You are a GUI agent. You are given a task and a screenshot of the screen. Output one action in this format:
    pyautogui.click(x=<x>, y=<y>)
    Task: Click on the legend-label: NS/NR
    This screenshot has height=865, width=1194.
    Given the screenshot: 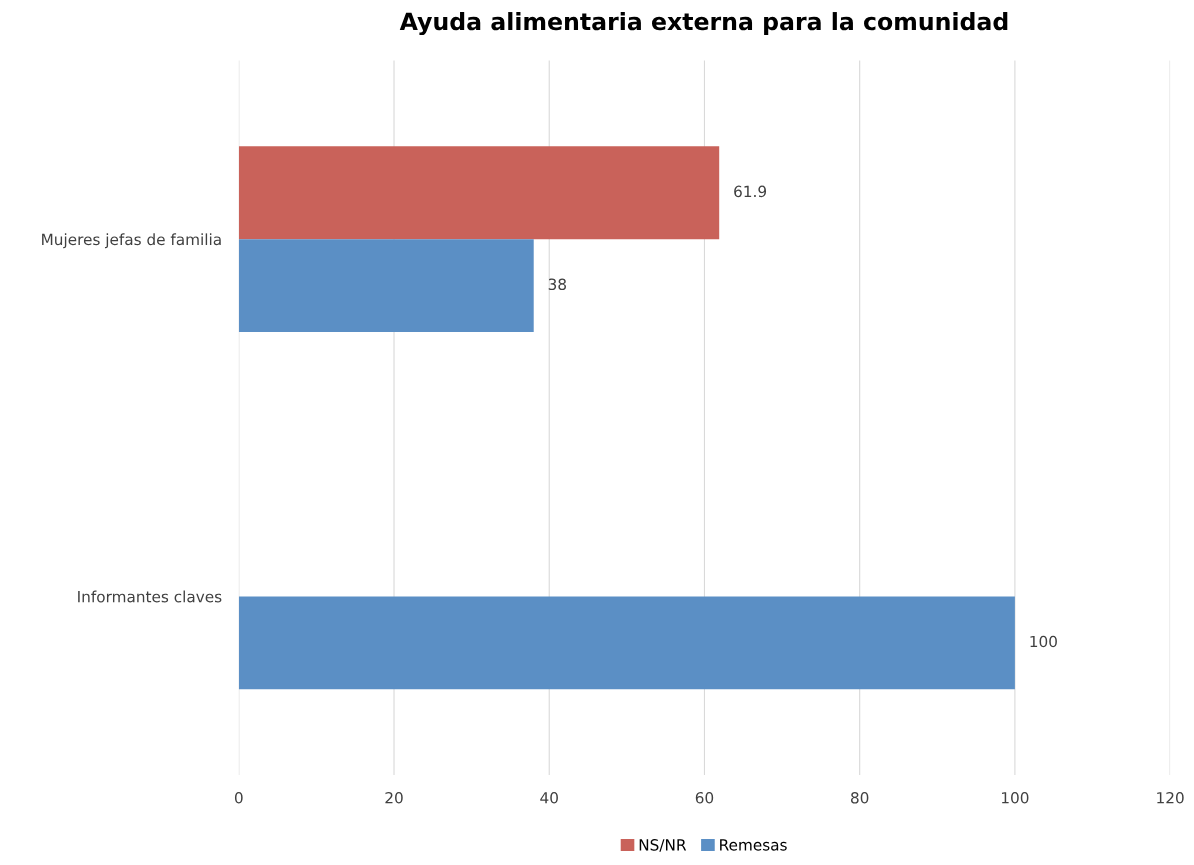 What is the action you would take?
    pyautogui.click(x=663, y=845)
    